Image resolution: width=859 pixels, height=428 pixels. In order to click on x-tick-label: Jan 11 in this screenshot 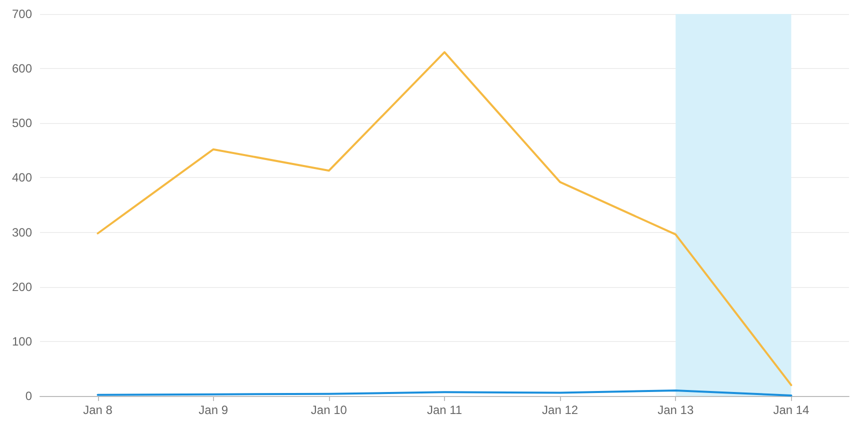, I will do `click(444, 410)`.